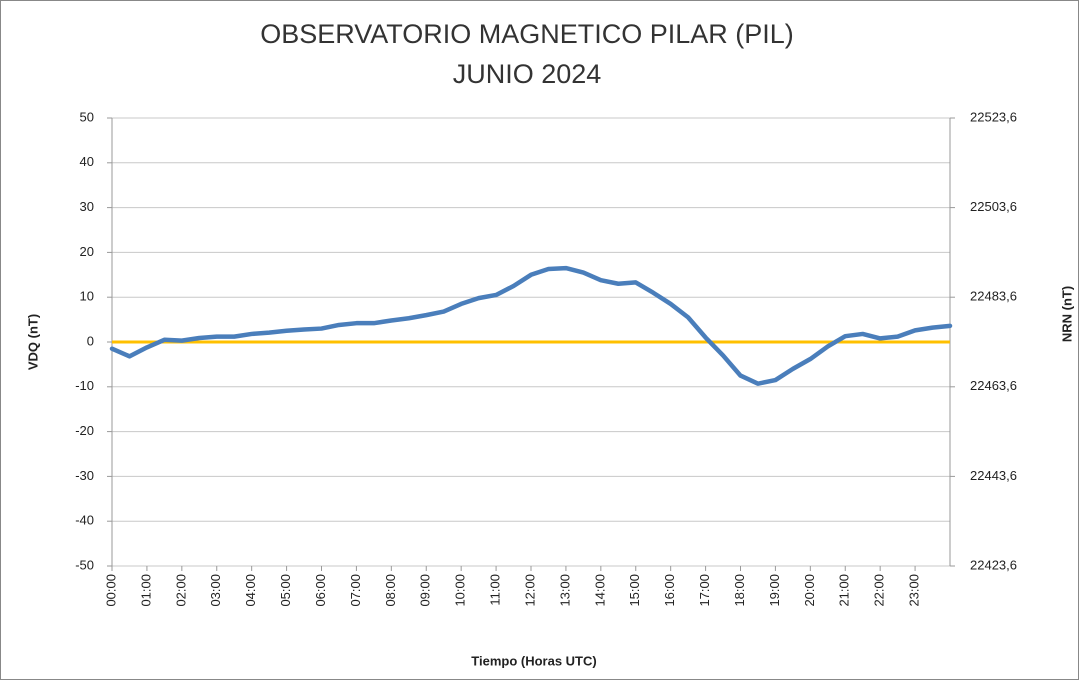 The image size is (1081, 682). I want to click on y-tick-label: -20, so click(84, 430).